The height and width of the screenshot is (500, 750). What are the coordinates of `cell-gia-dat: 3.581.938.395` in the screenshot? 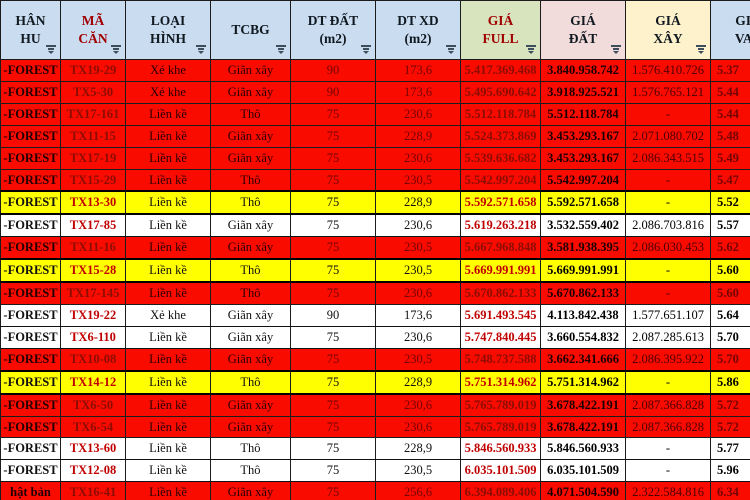 It's located at (583, 248).